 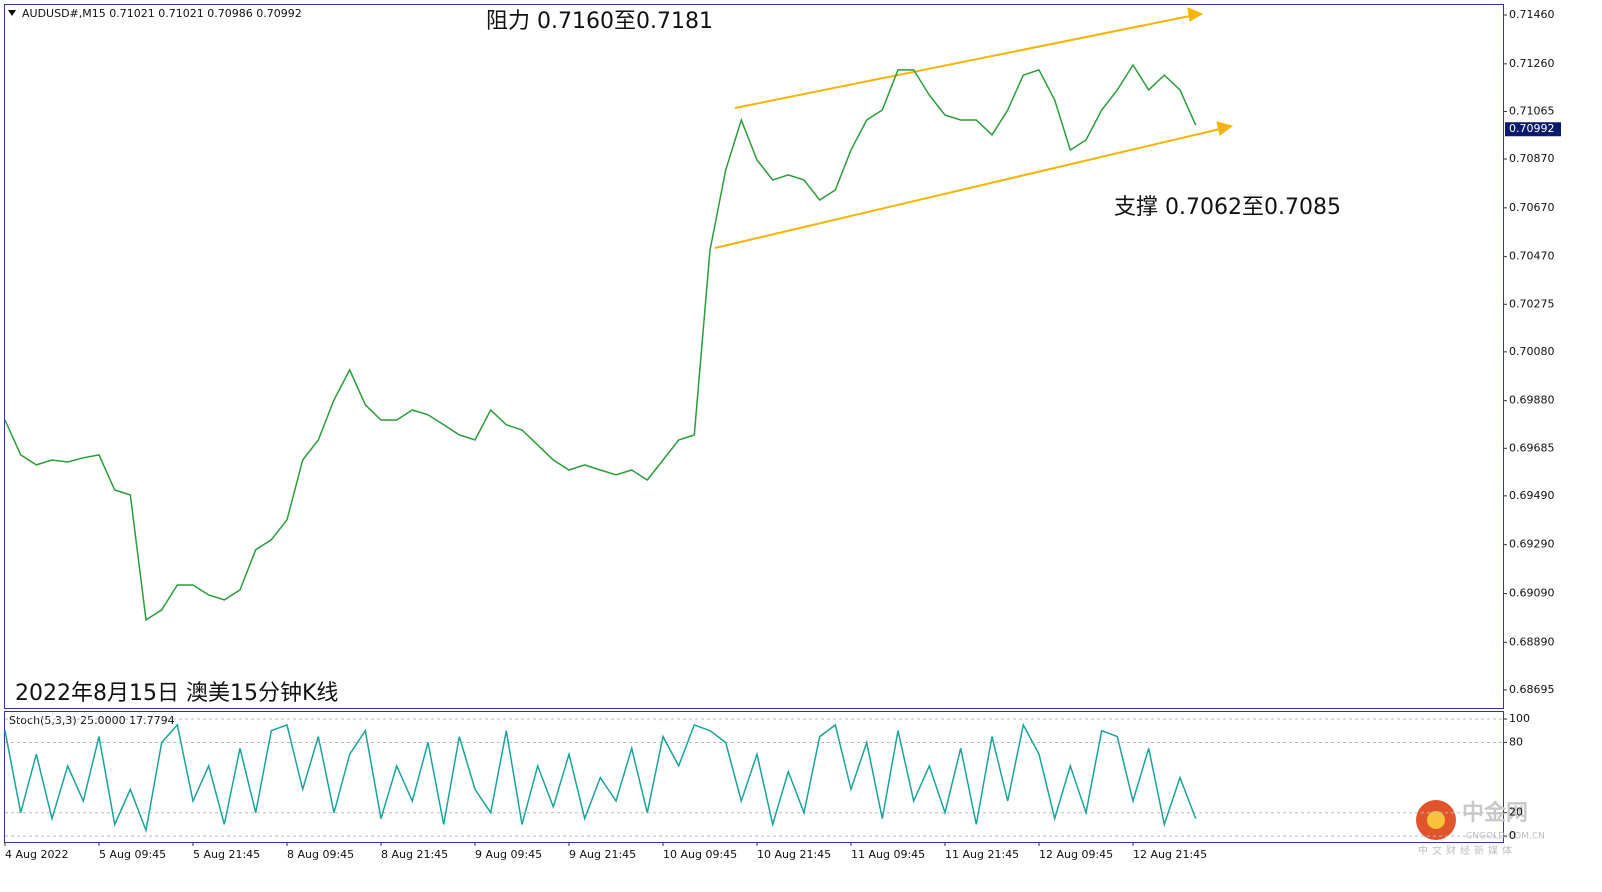 What do you see at coordinates (508, 854) in the screenshot?
I see `x-tick-label: 9 Aug 09:45` at bounding box center [508, 854].